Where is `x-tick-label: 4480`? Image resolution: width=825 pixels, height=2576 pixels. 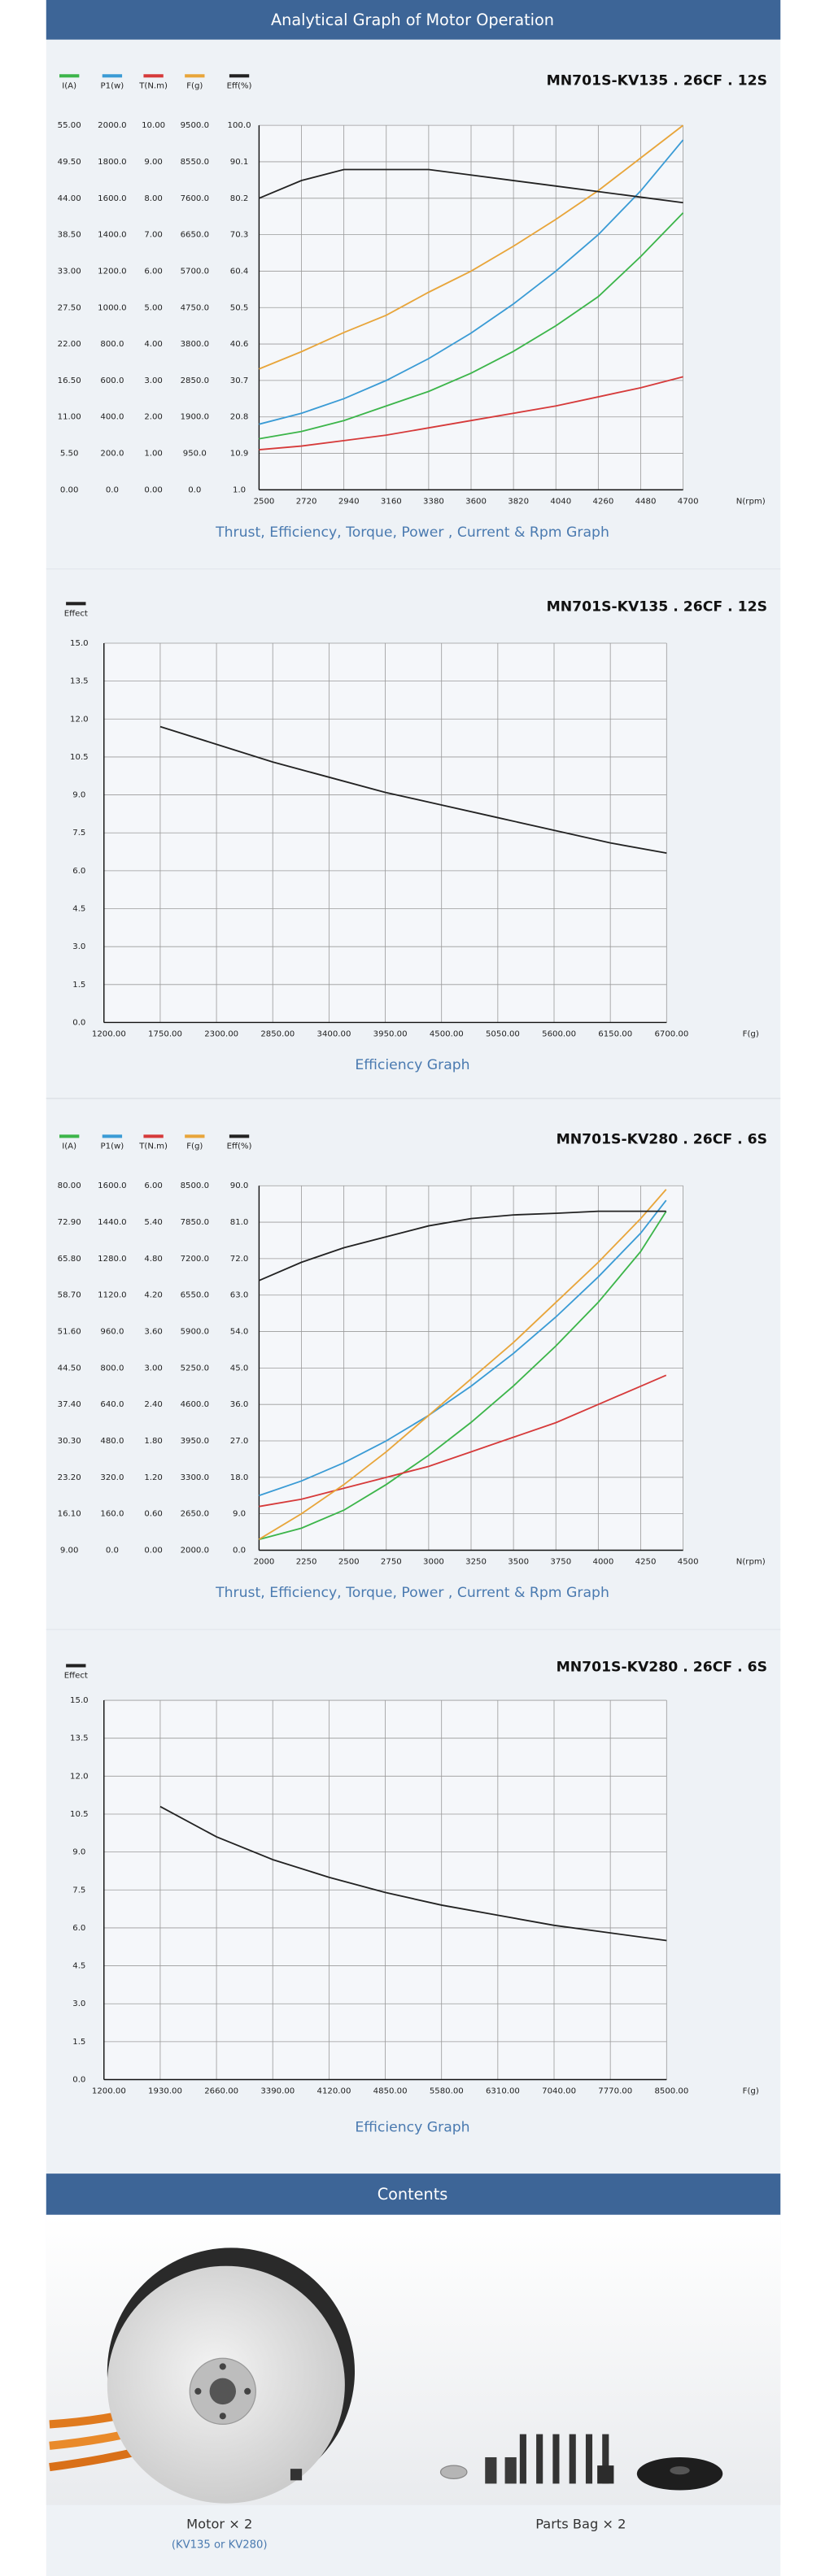 x-tick-label: 4480 is located at coordinates (646, 502).